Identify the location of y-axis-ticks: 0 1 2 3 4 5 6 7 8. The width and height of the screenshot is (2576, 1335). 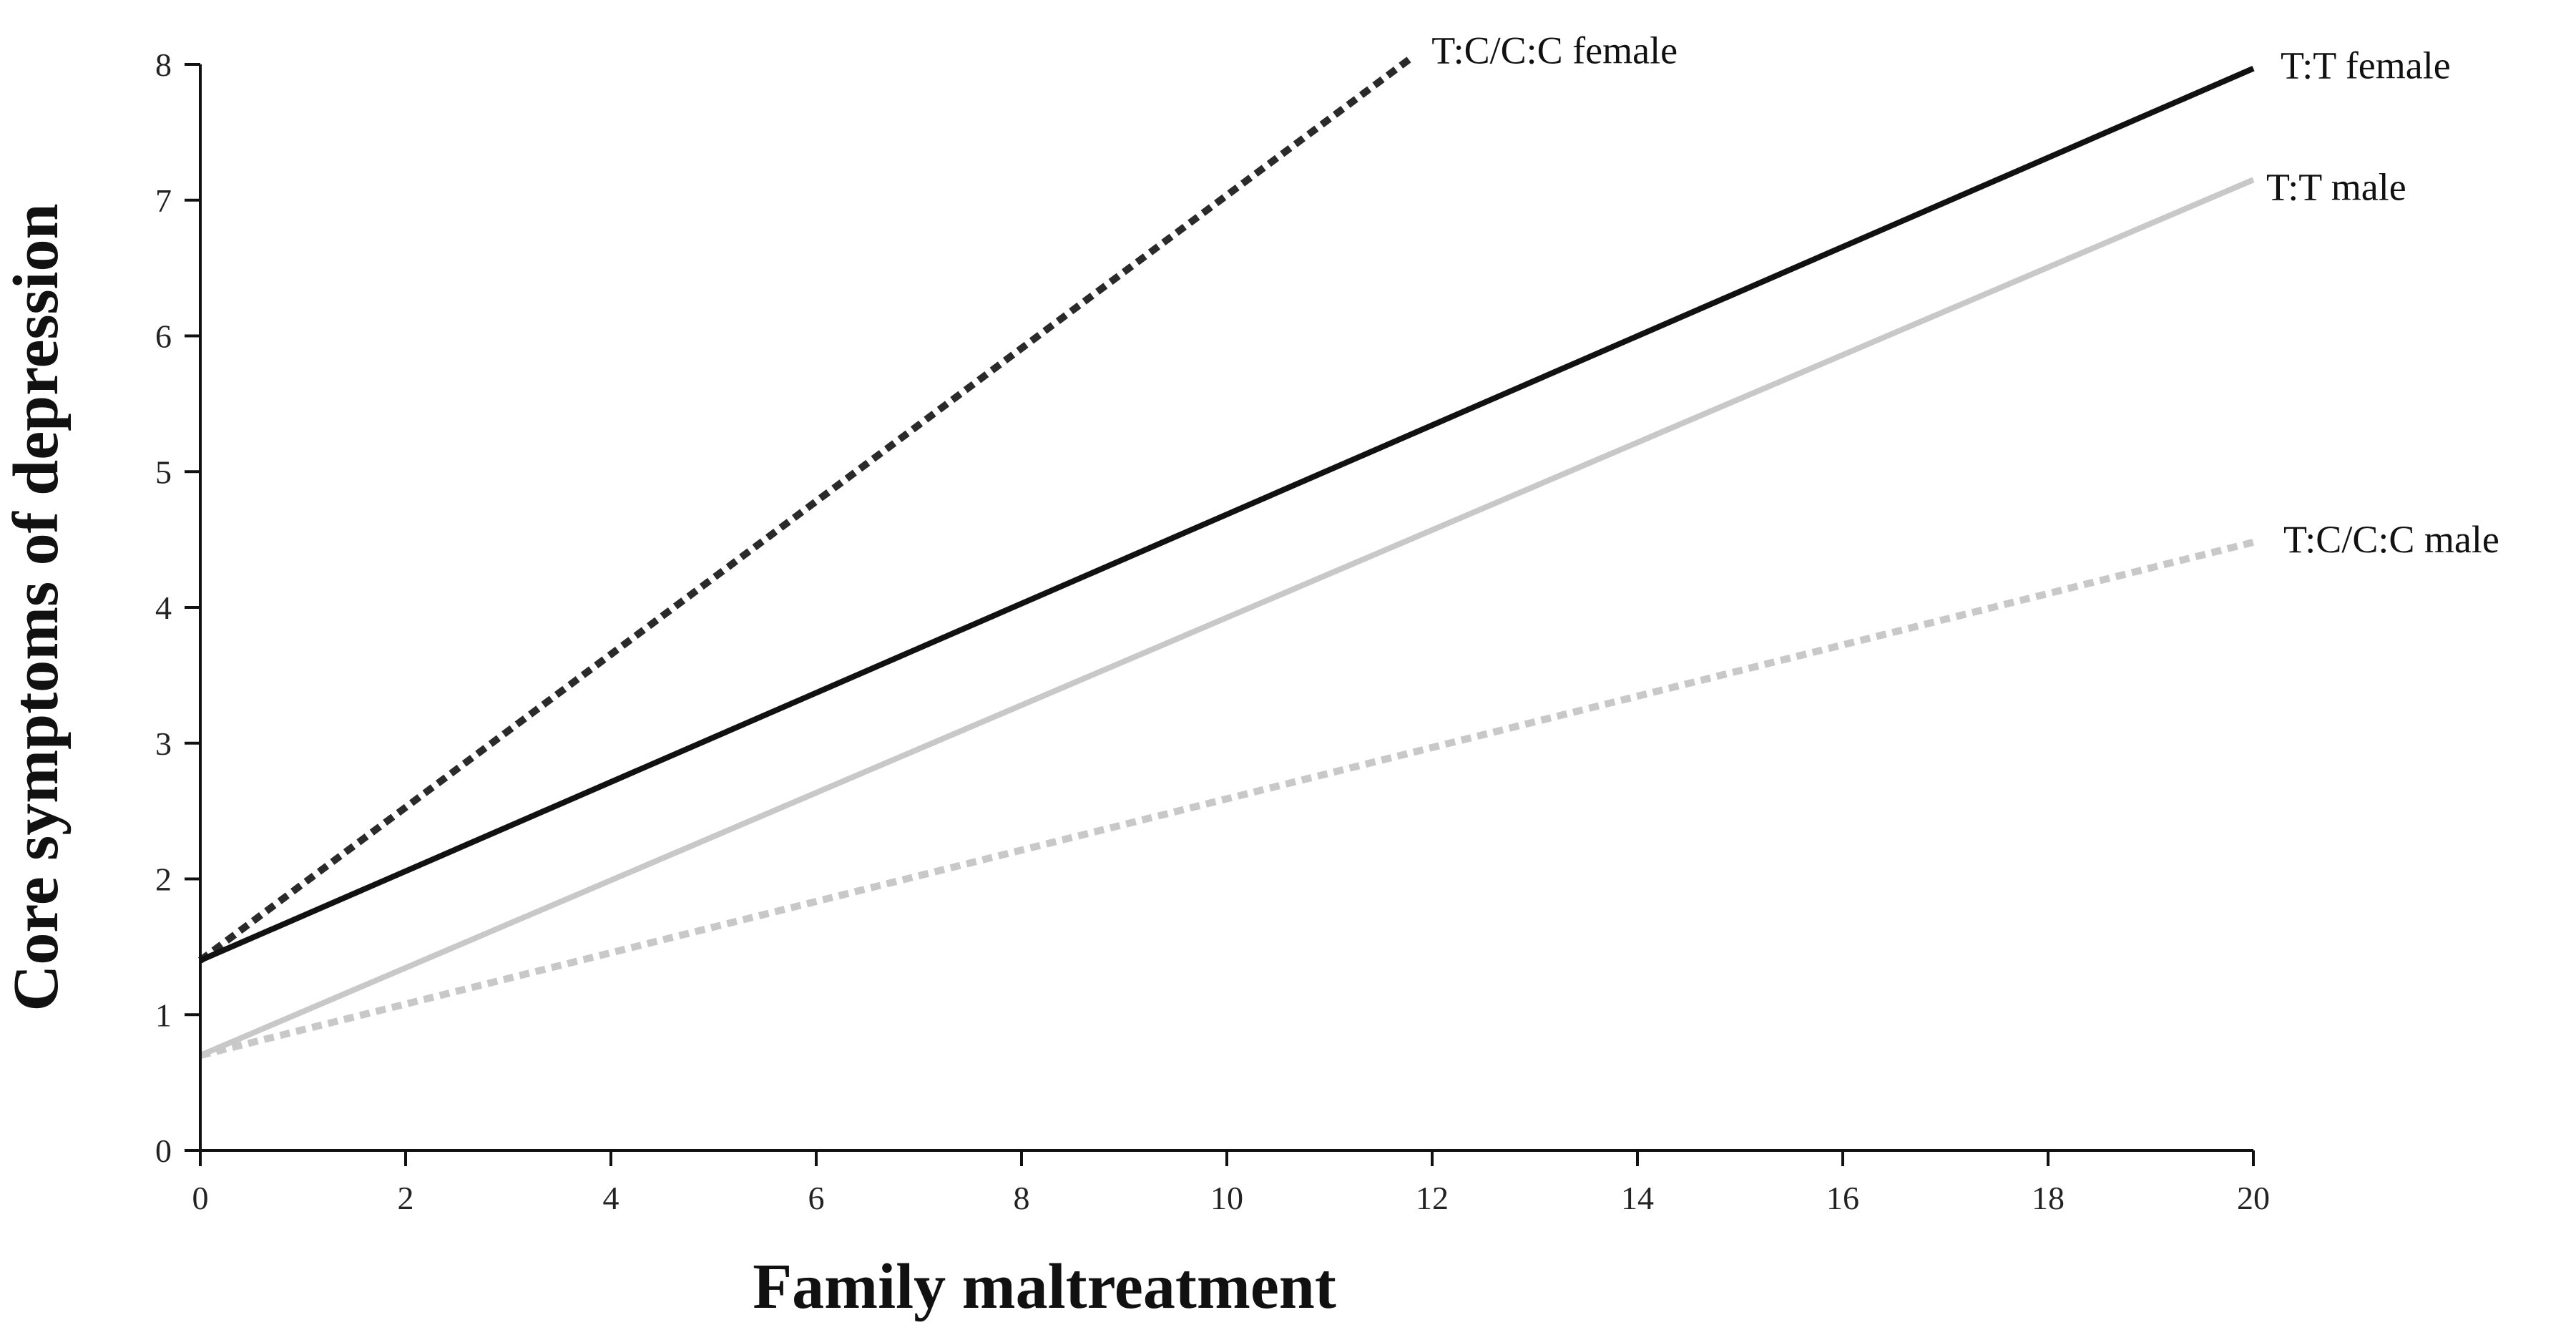
(177, 608).